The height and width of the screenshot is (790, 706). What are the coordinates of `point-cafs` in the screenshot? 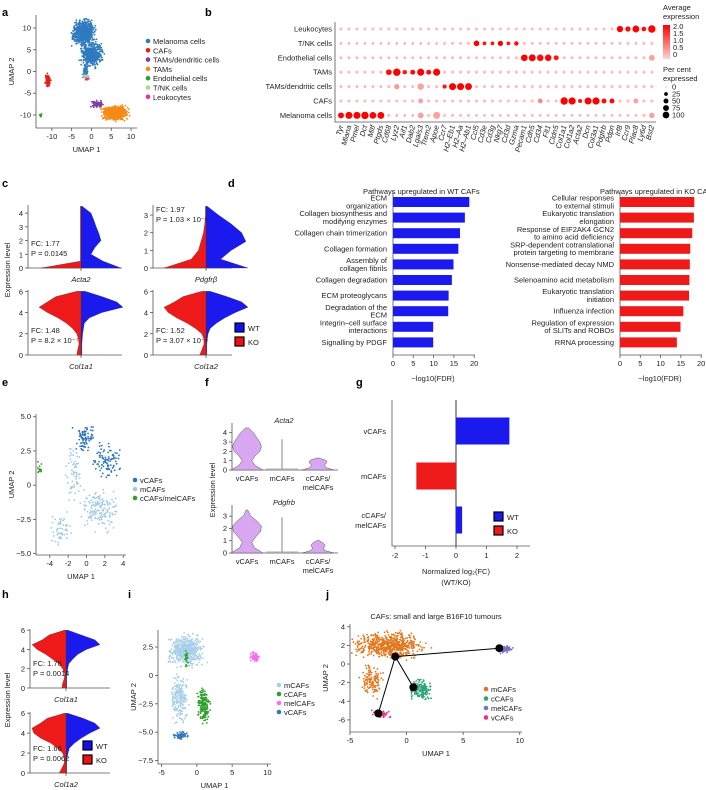 It's located at (49, 82).